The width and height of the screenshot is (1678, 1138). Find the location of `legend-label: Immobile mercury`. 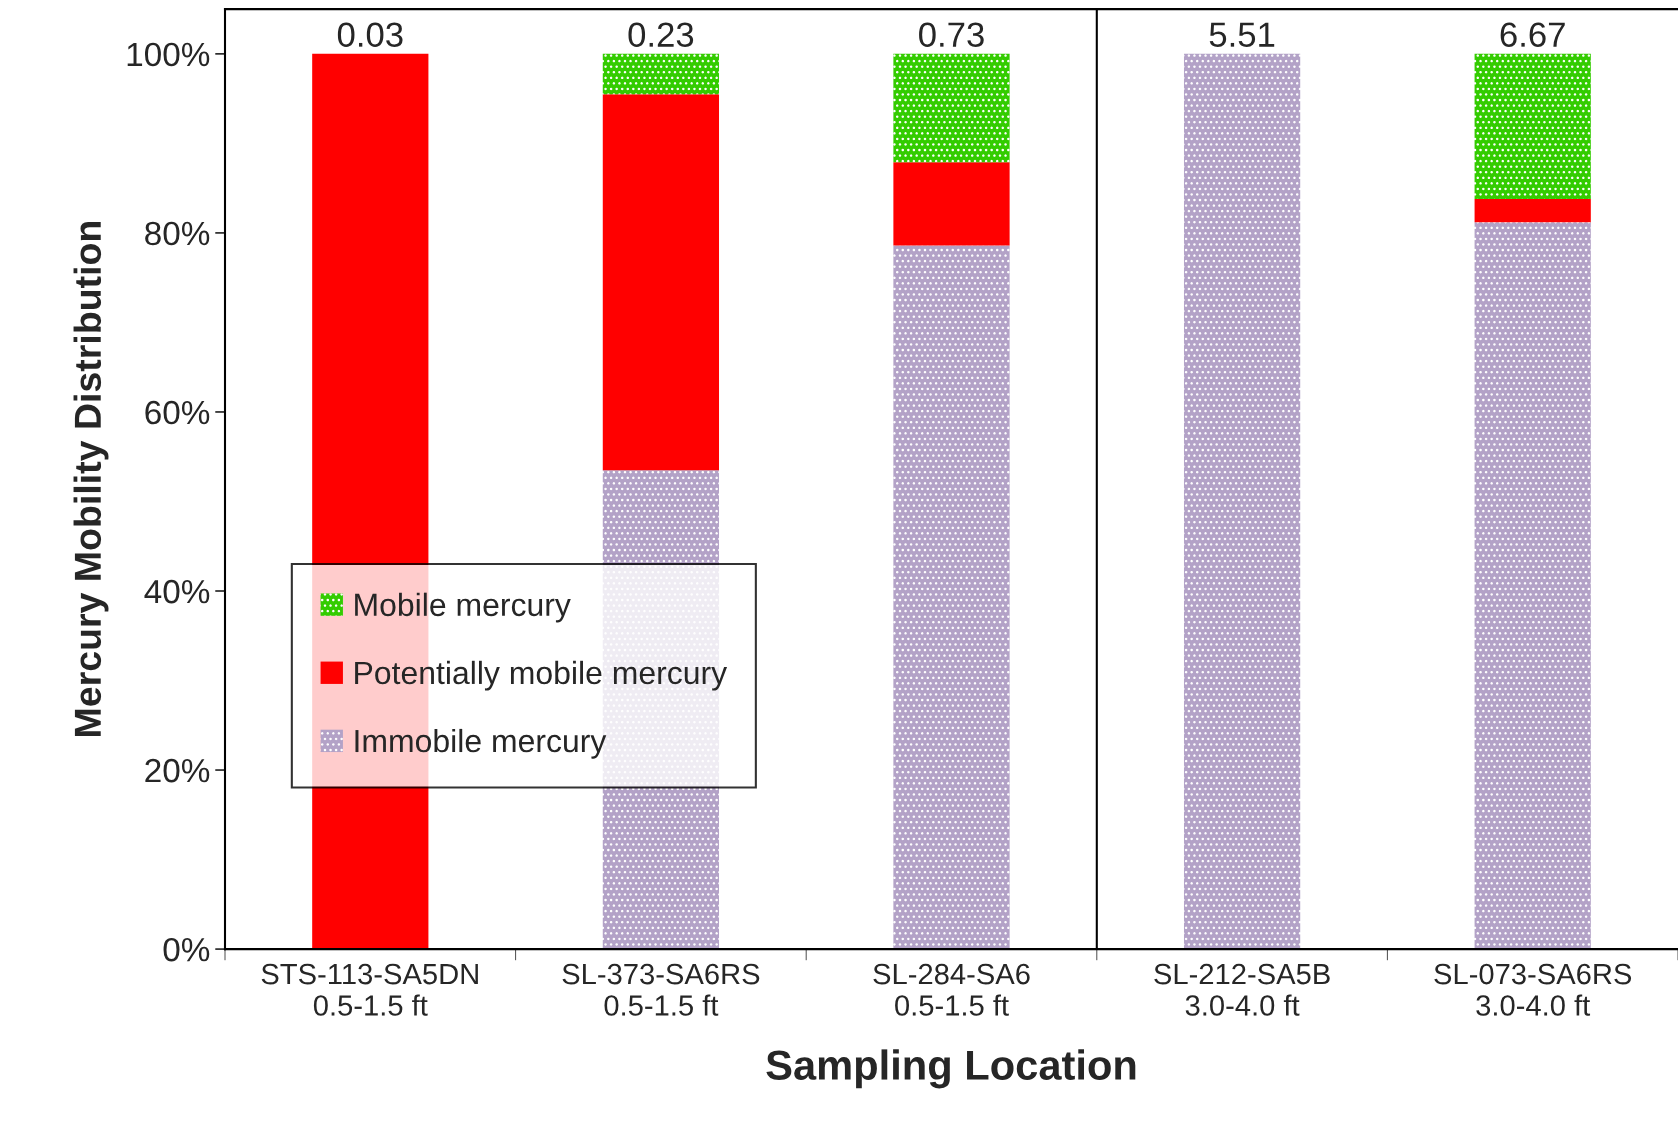

legend-label: Immobile mercury is located at coordinates (481, 743).